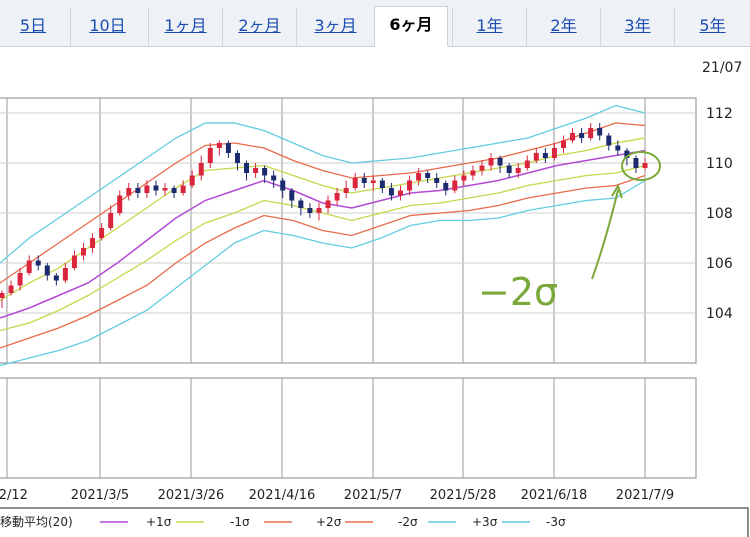  Describe the element at coordinates (14, 495) in the screenshot. I see `x-tick-label: 1/2/12` at that location.